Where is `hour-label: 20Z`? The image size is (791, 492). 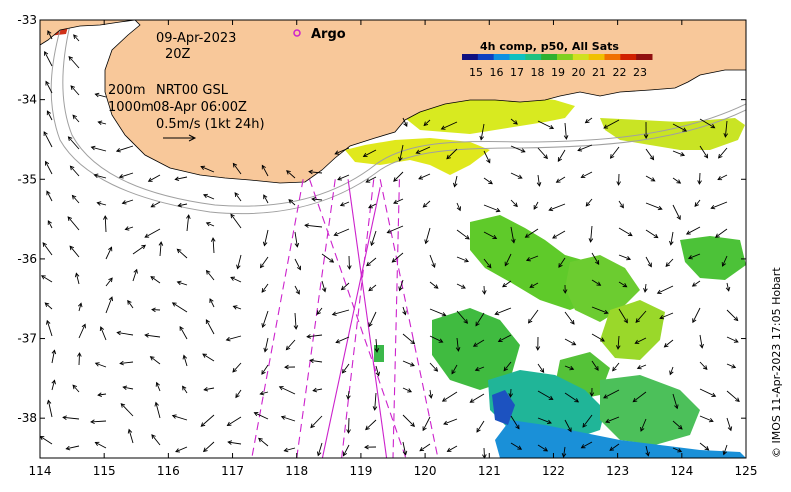 hour-label: 20Z is located at coordinates (178, 54).